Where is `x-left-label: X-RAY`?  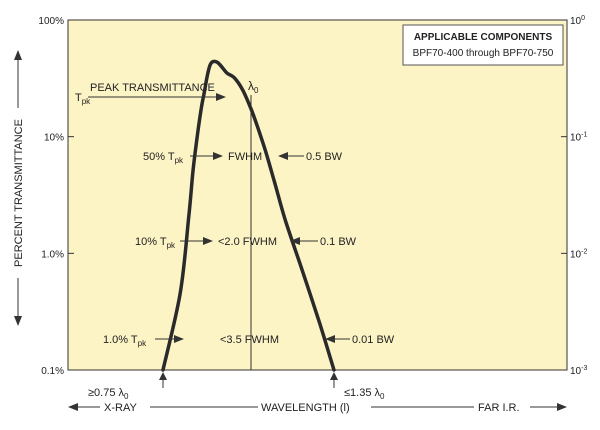
x-left-label: X-RAY is located at coordinates (120, 408).